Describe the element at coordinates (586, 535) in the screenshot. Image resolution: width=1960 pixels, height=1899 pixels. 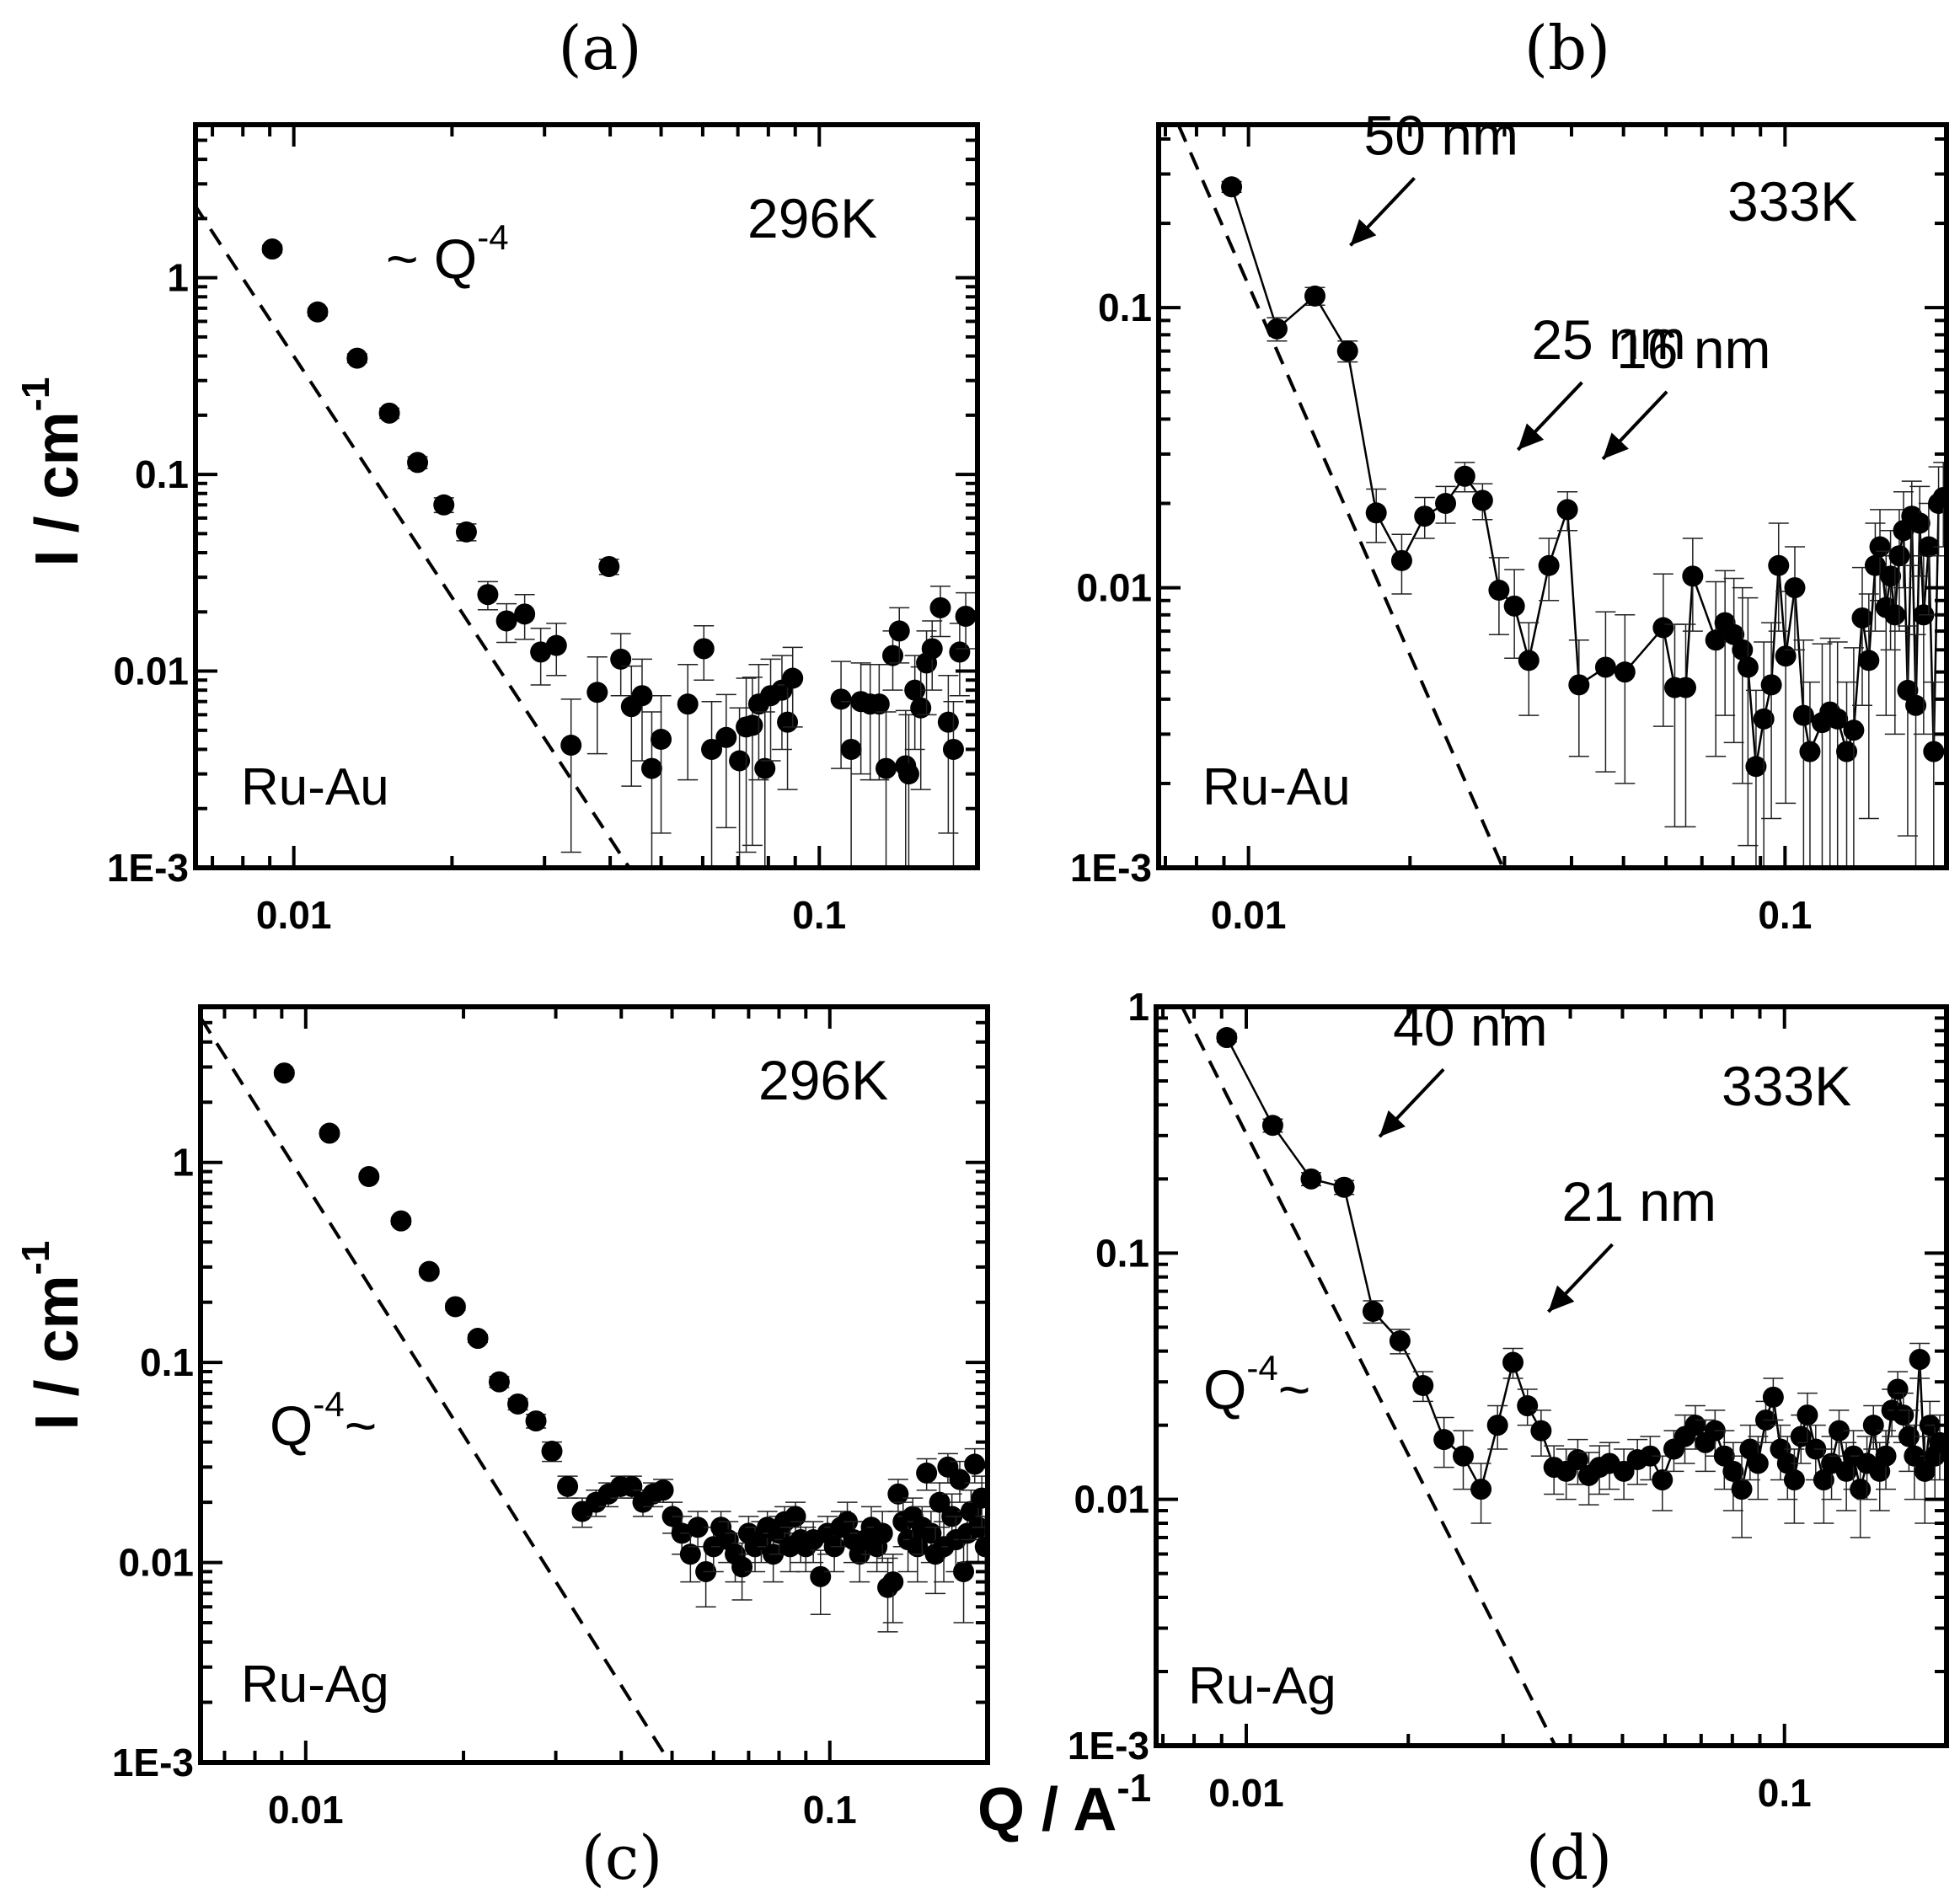
I see `plot-content-a` at that location.